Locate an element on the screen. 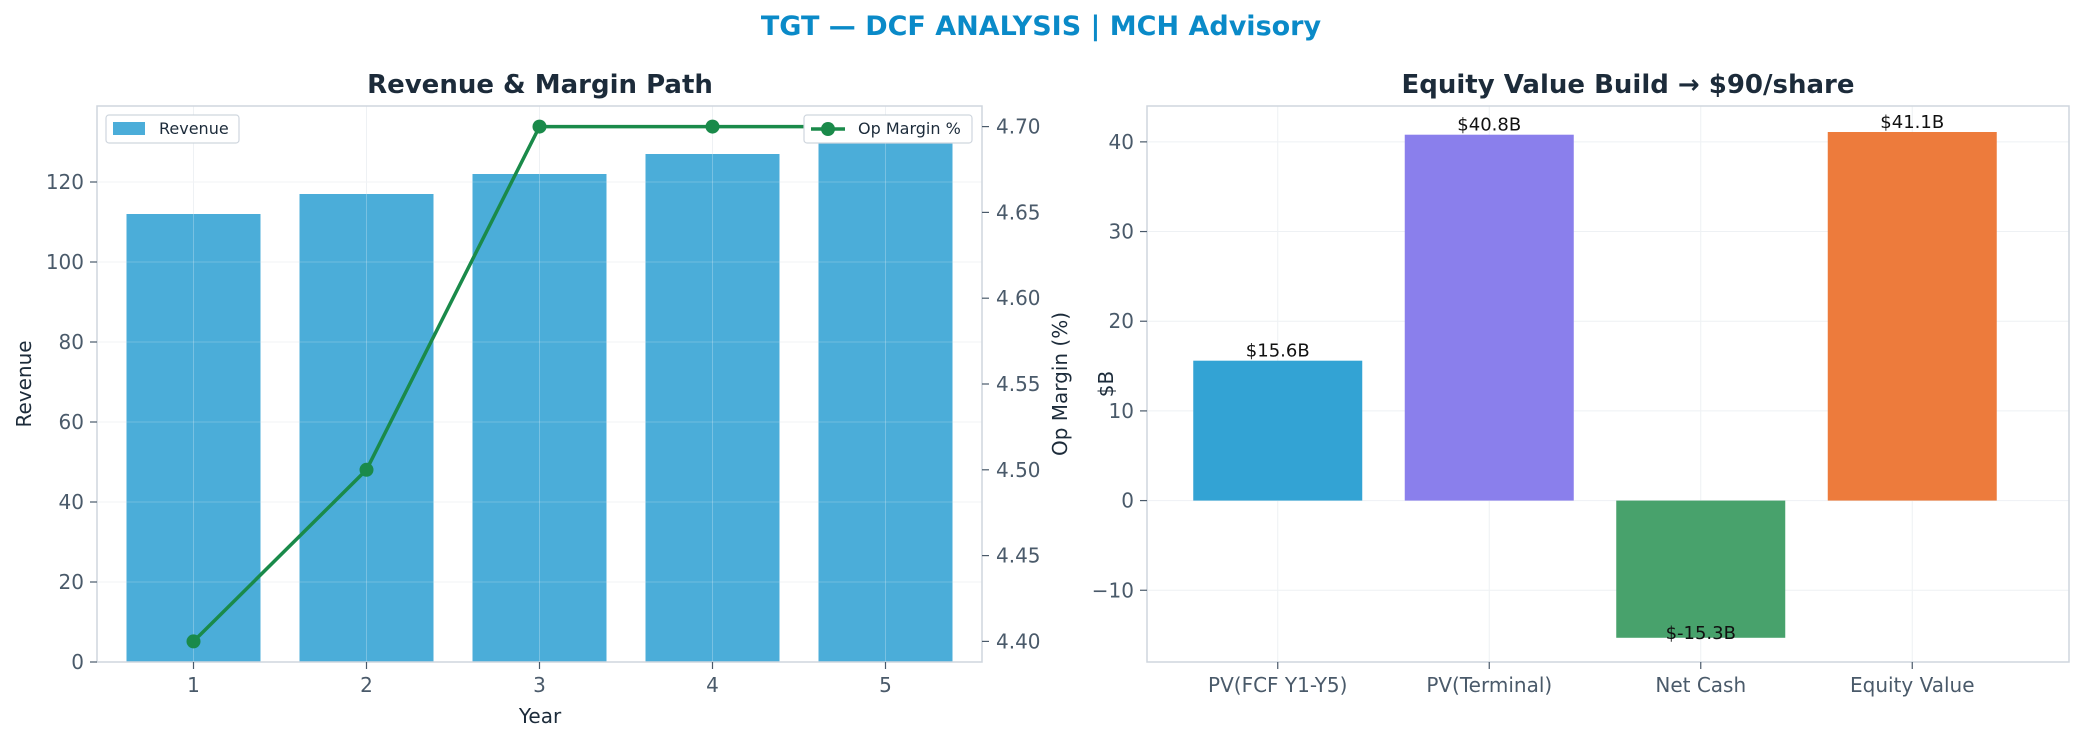 The image size is (2083, 746). right-axis-tick-label: 4.70 is located at coordinates (1018, 127).